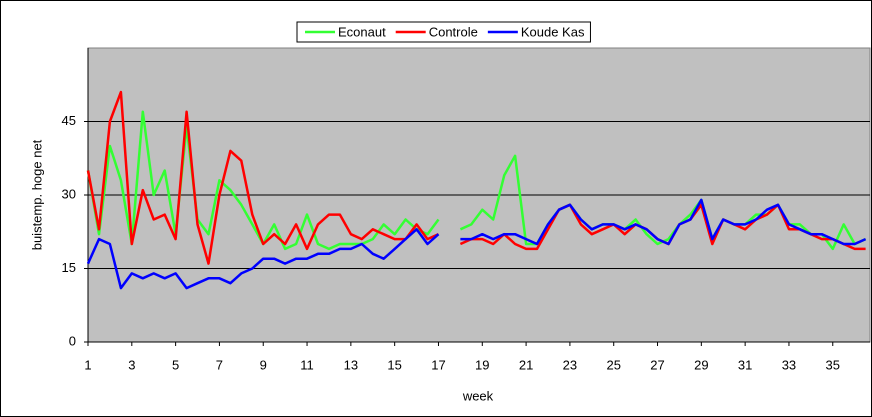 This screenshot has height=417, width=872. I want to click on y-tick-label: 45, so click(69, 120).